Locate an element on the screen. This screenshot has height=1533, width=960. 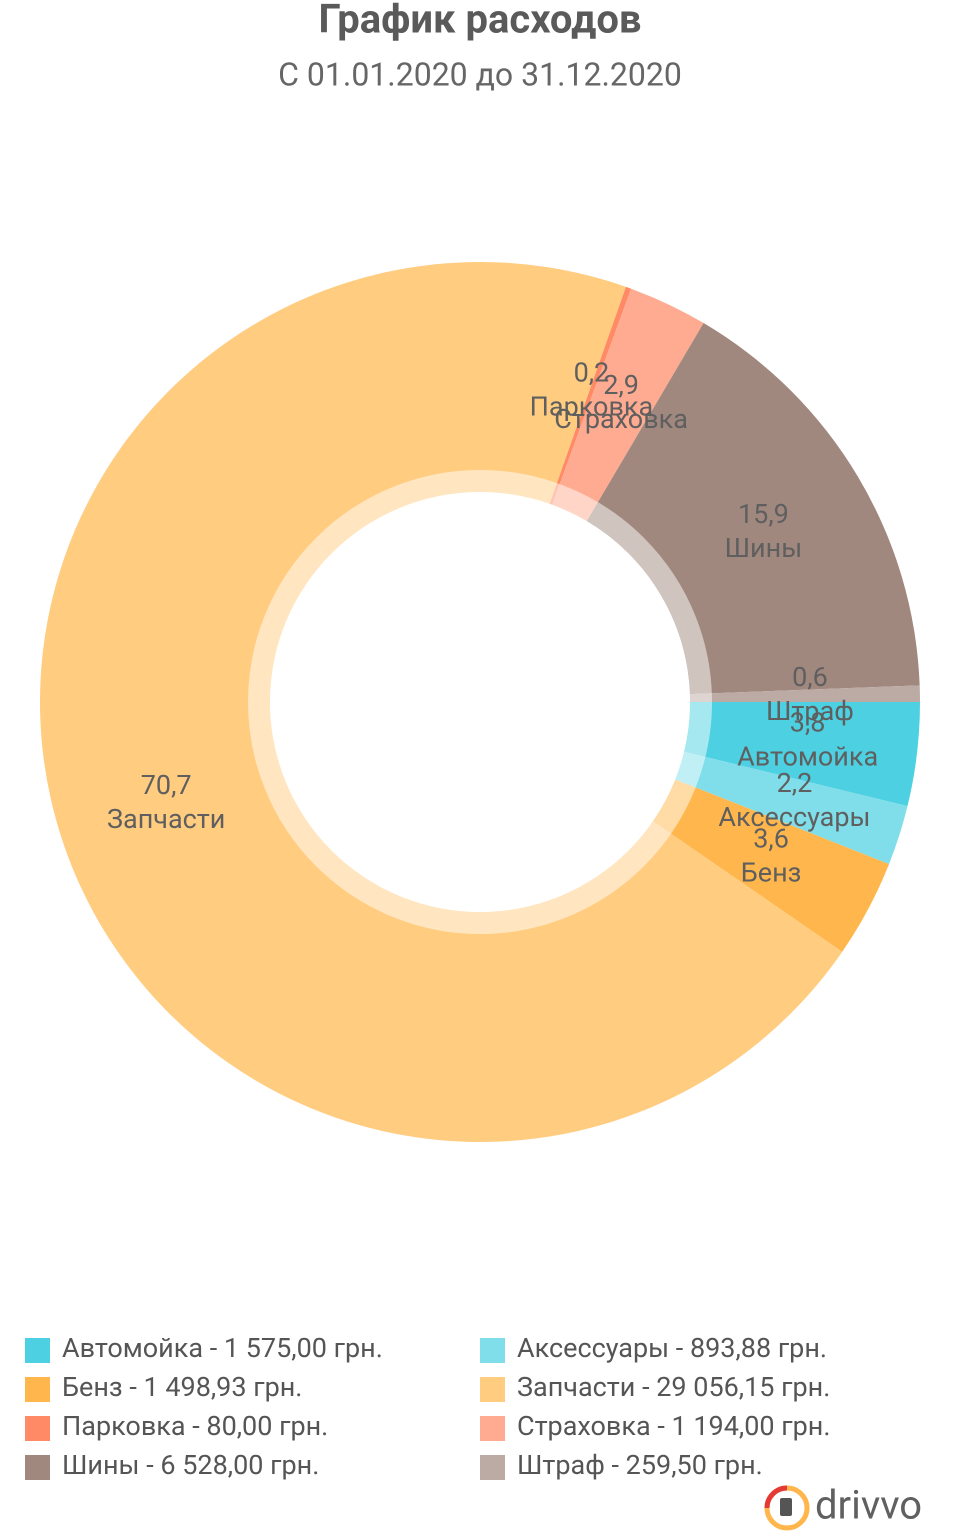
chart-subtitle: С 01.01.2020 до 31.12.2020 is located at coordinates (480, 74).